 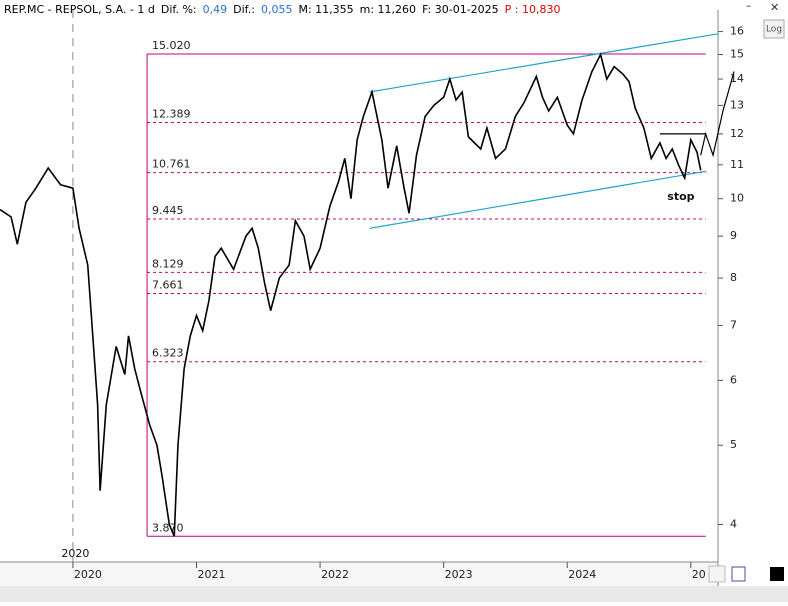 What do you see at coordinates (168, 284) in the screenshot?
I see `level-label: 7.661` at bounding box center [168, 284].